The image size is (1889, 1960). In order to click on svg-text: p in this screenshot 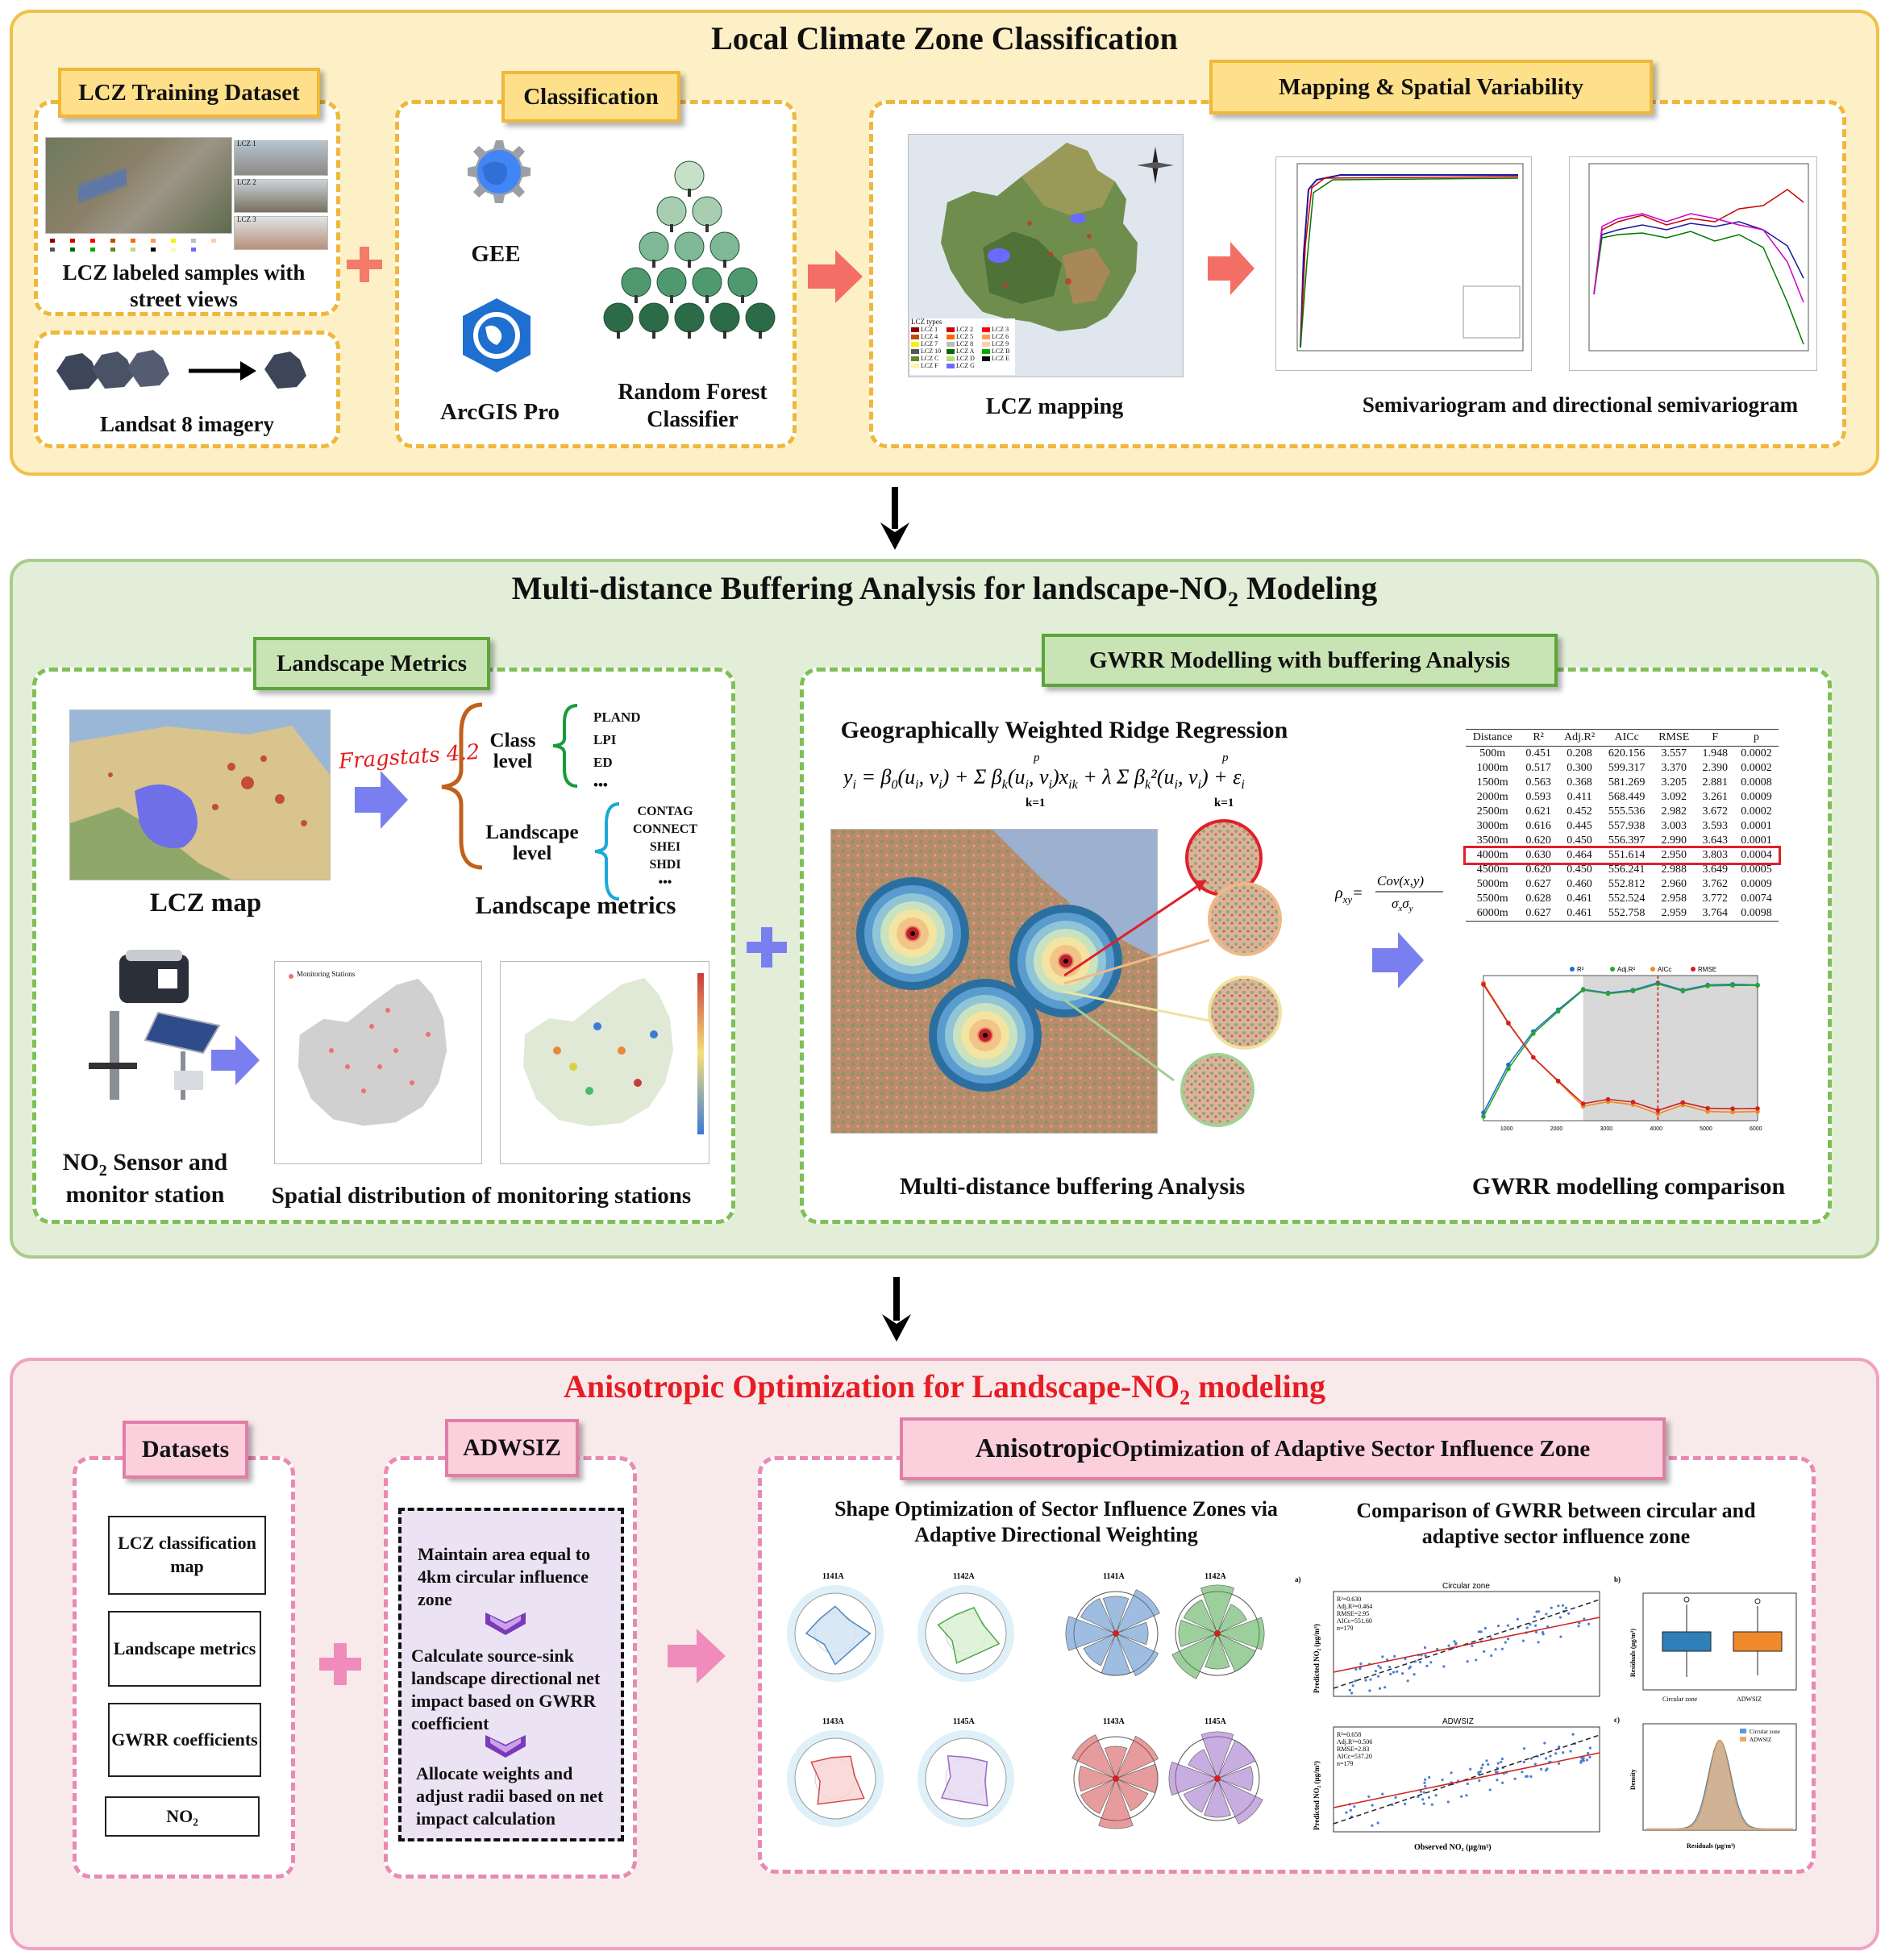, I will do `click(1036, 757)`.